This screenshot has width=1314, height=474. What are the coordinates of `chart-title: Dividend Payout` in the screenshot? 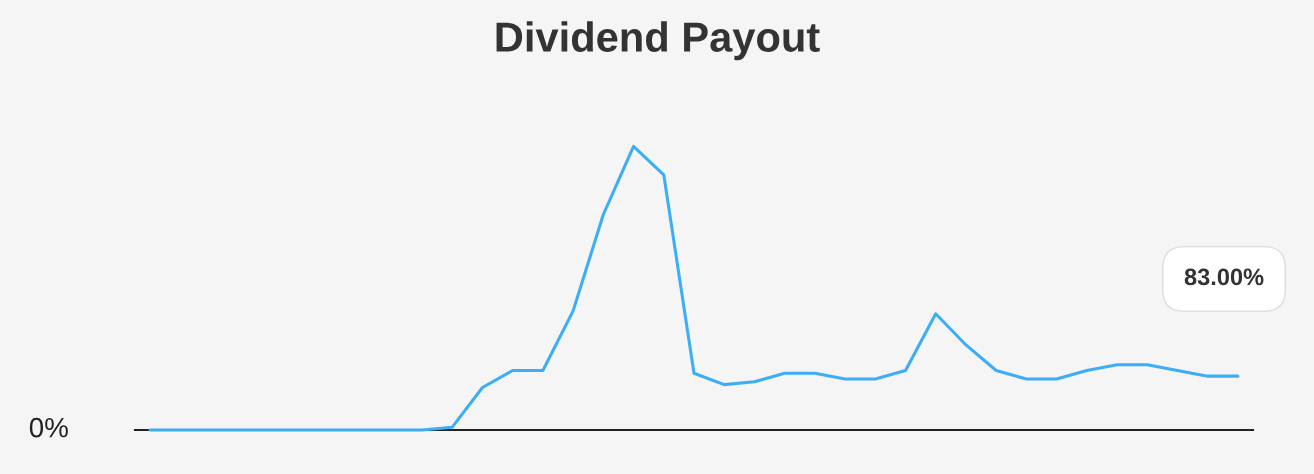 It's located at (658, 41).